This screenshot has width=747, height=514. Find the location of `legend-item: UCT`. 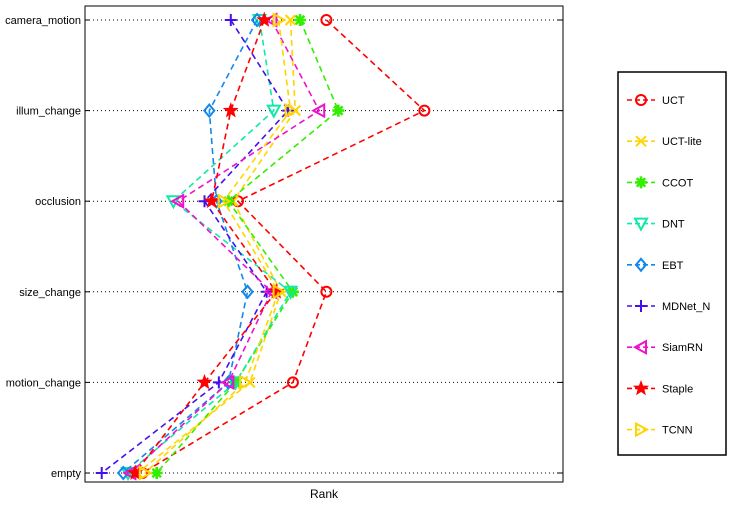

legend-item: UCT is located at coordinates (656, 100).